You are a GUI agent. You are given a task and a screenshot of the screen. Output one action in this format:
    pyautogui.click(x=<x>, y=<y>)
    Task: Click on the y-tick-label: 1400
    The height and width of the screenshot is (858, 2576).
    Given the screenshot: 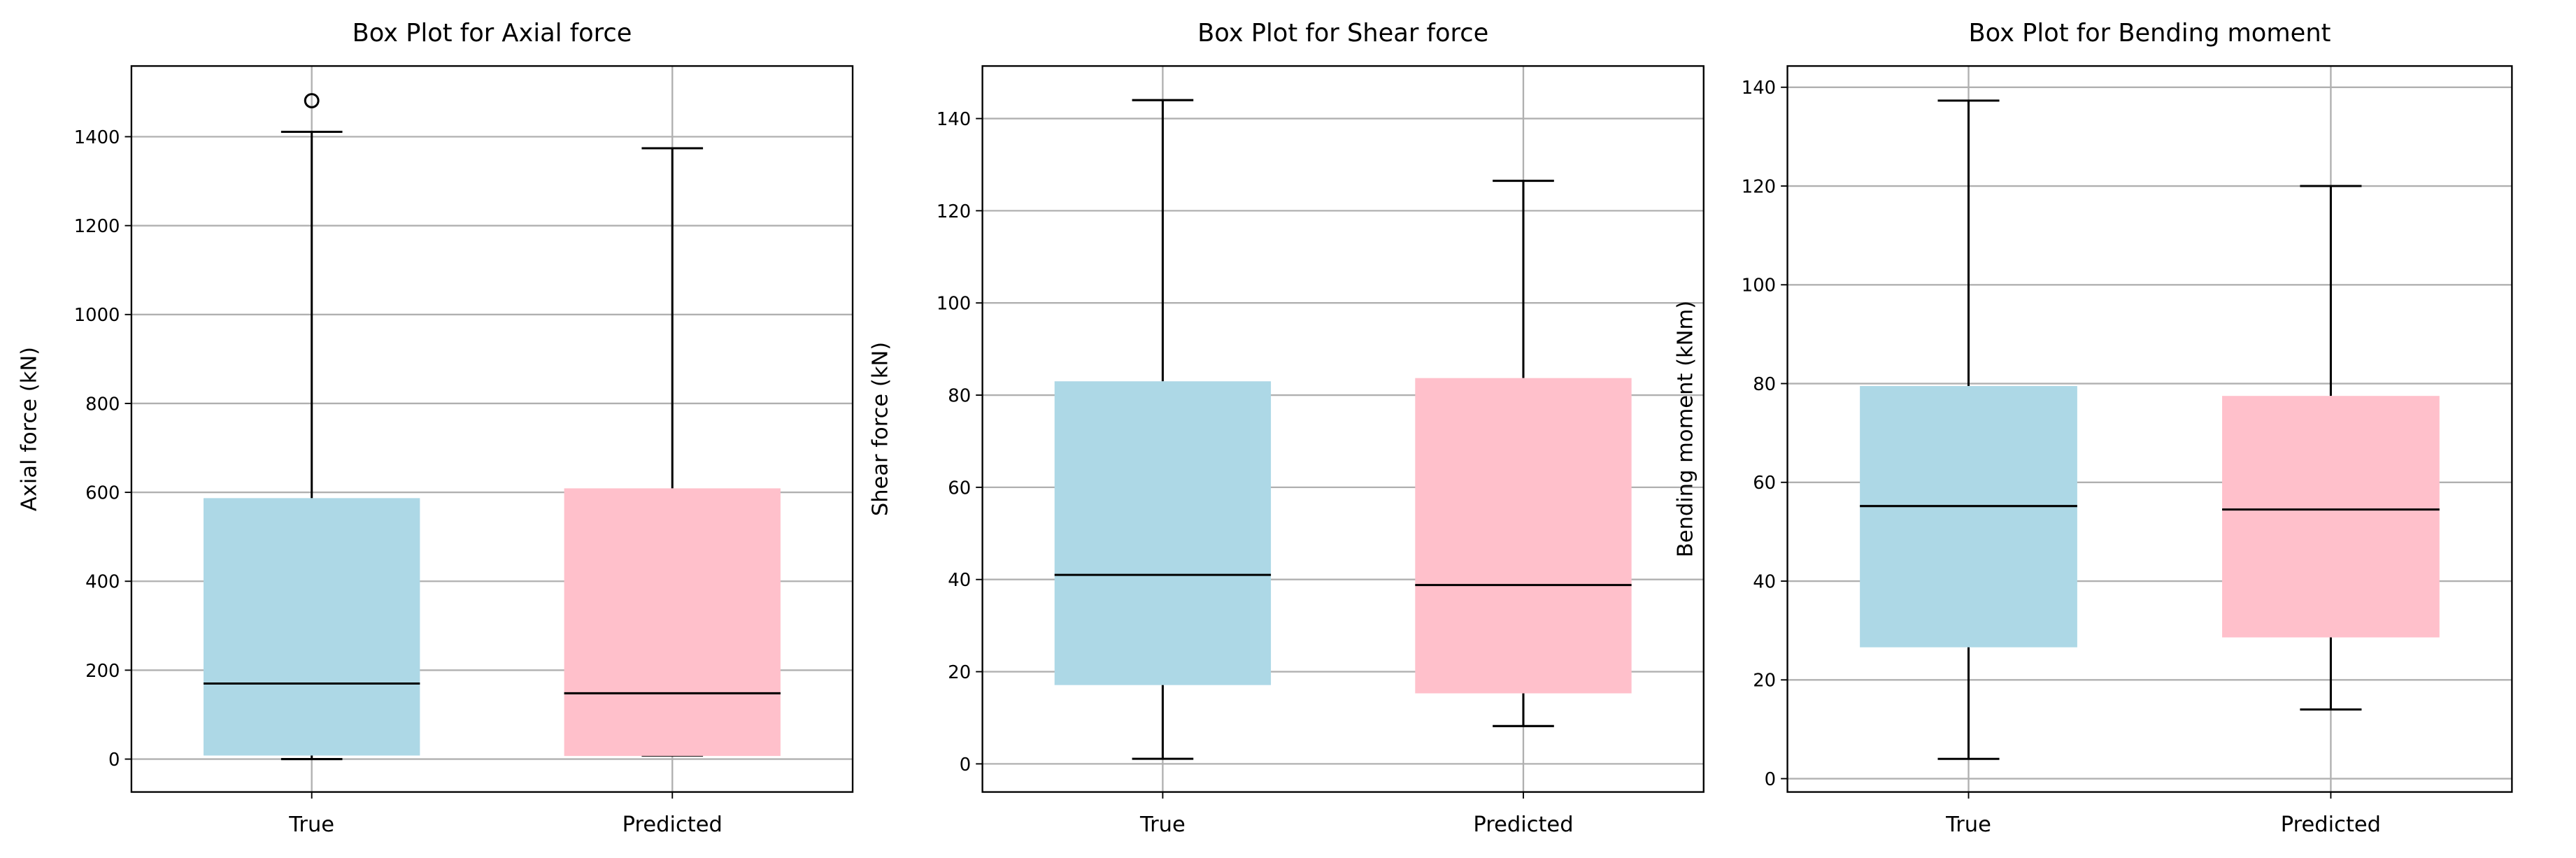 What is the action you would take?
    pyautogui.click(x=97, y=137)
    